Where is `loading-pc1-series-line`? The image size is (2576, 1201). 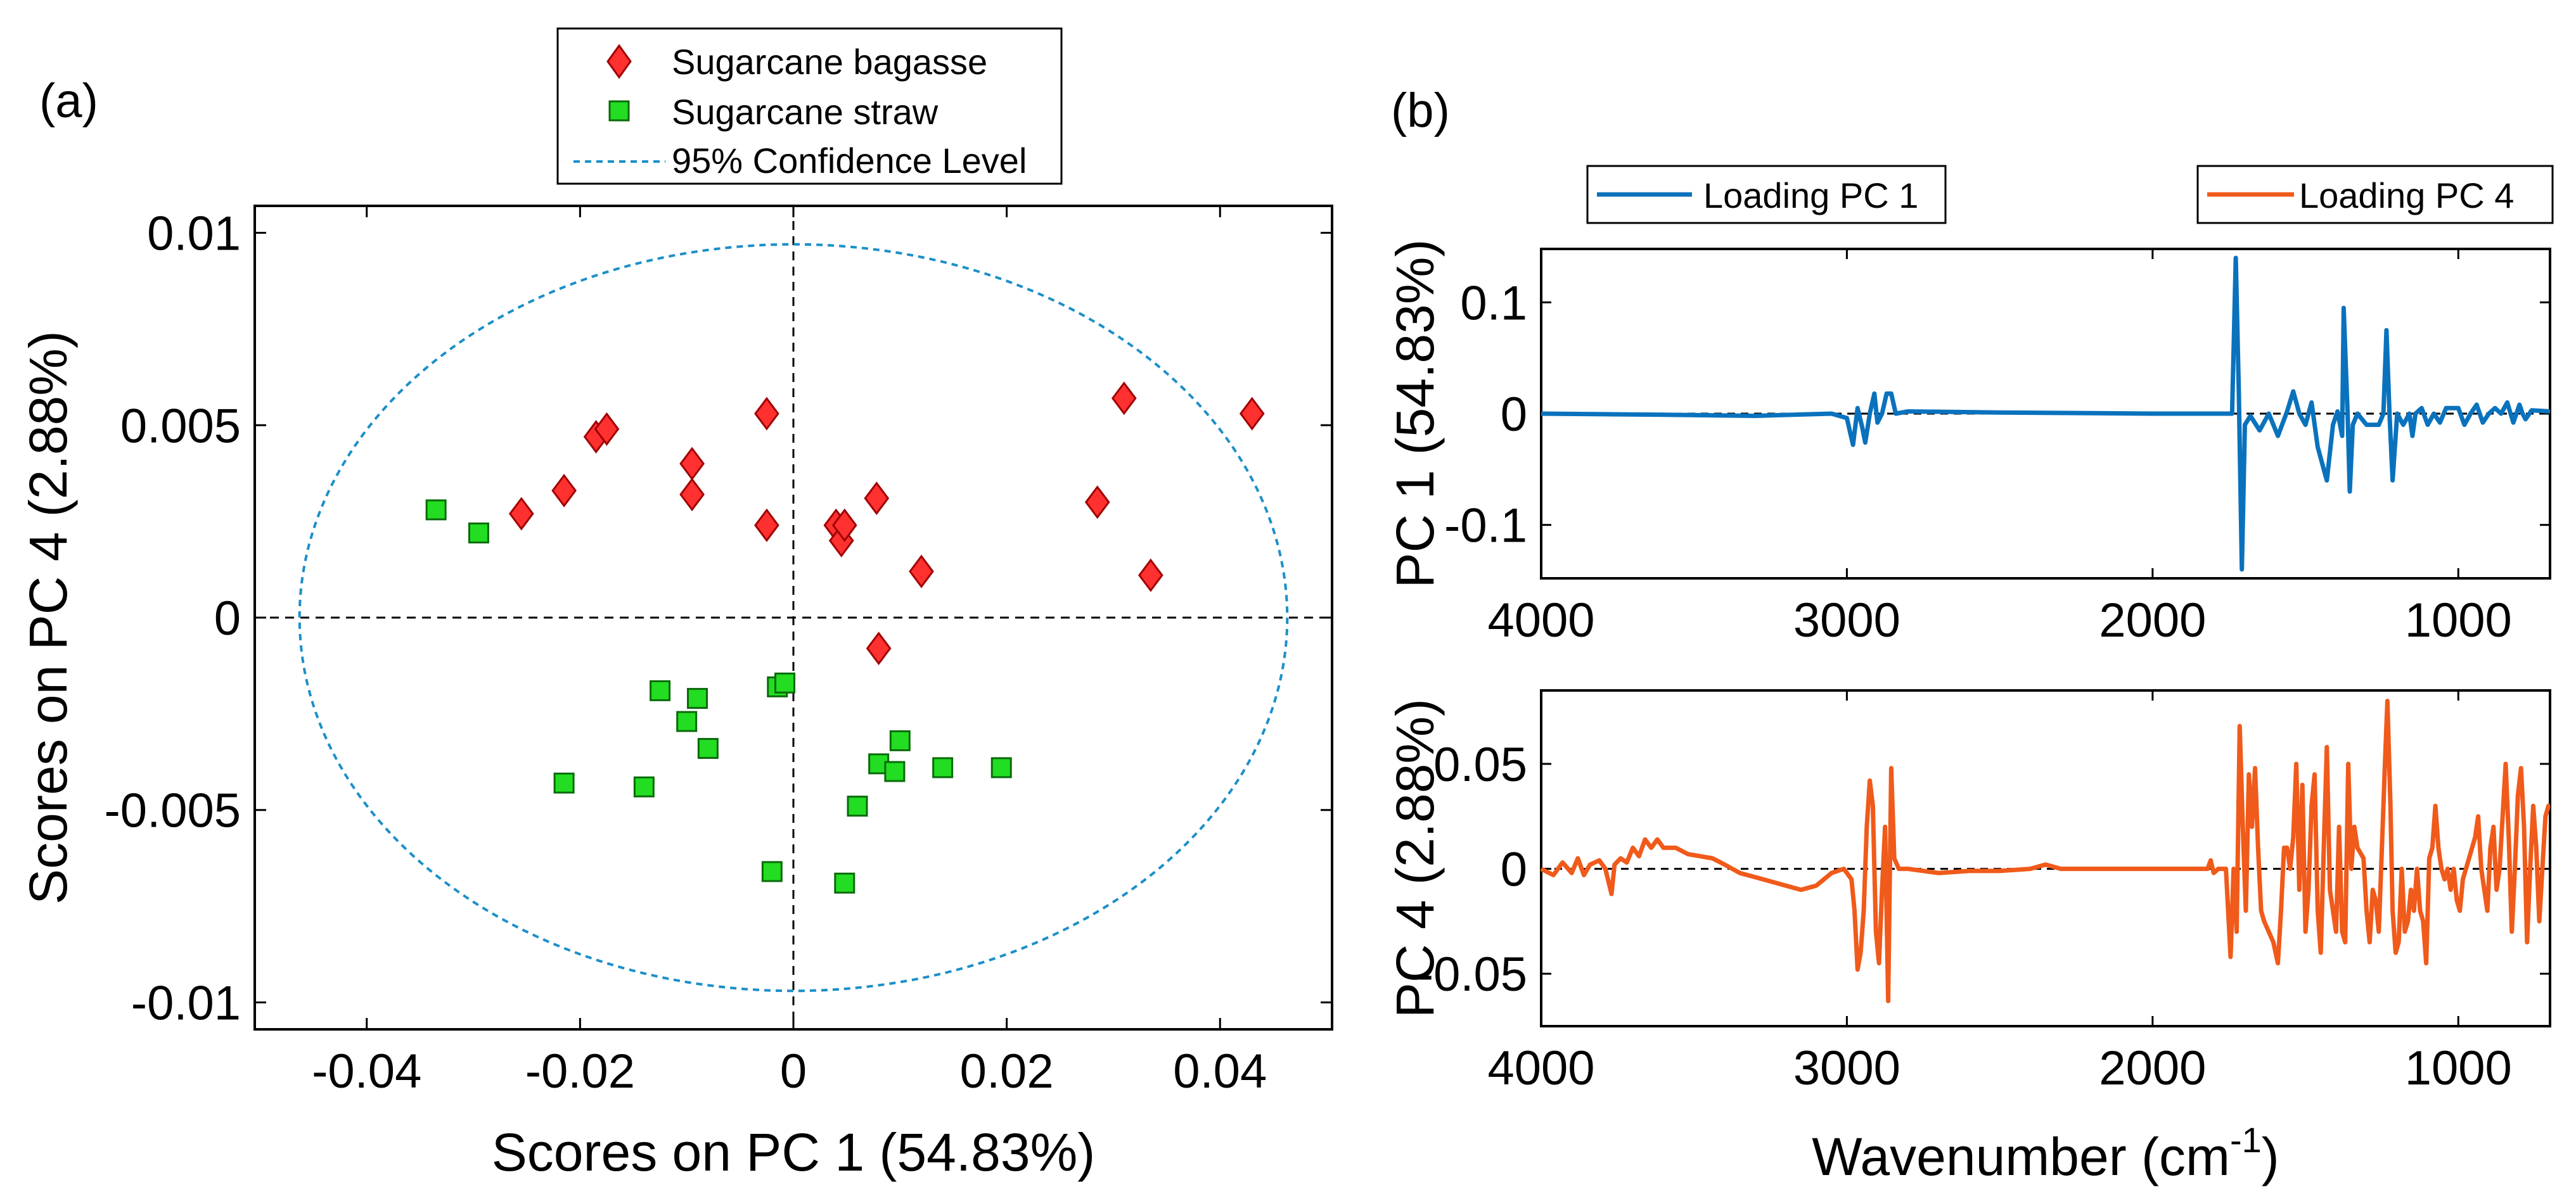 loading-pc1-series-line is located at coordinates (2046, 414).